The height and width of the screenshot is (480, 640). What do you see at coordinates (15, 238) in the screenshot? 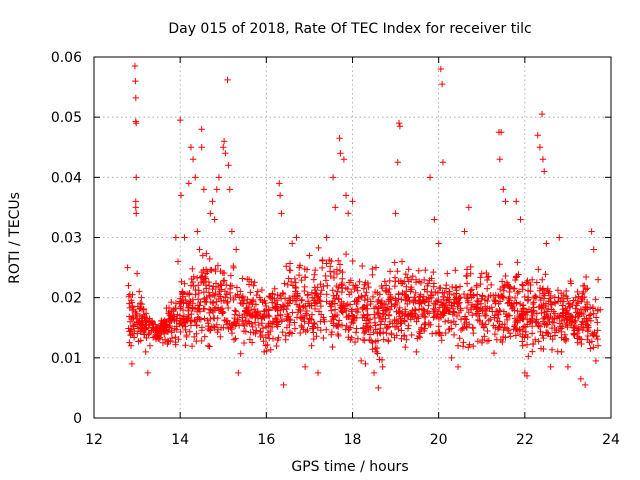
I see `y-axis-title: ROTI / TECUs` at bounding box center [15, 238].